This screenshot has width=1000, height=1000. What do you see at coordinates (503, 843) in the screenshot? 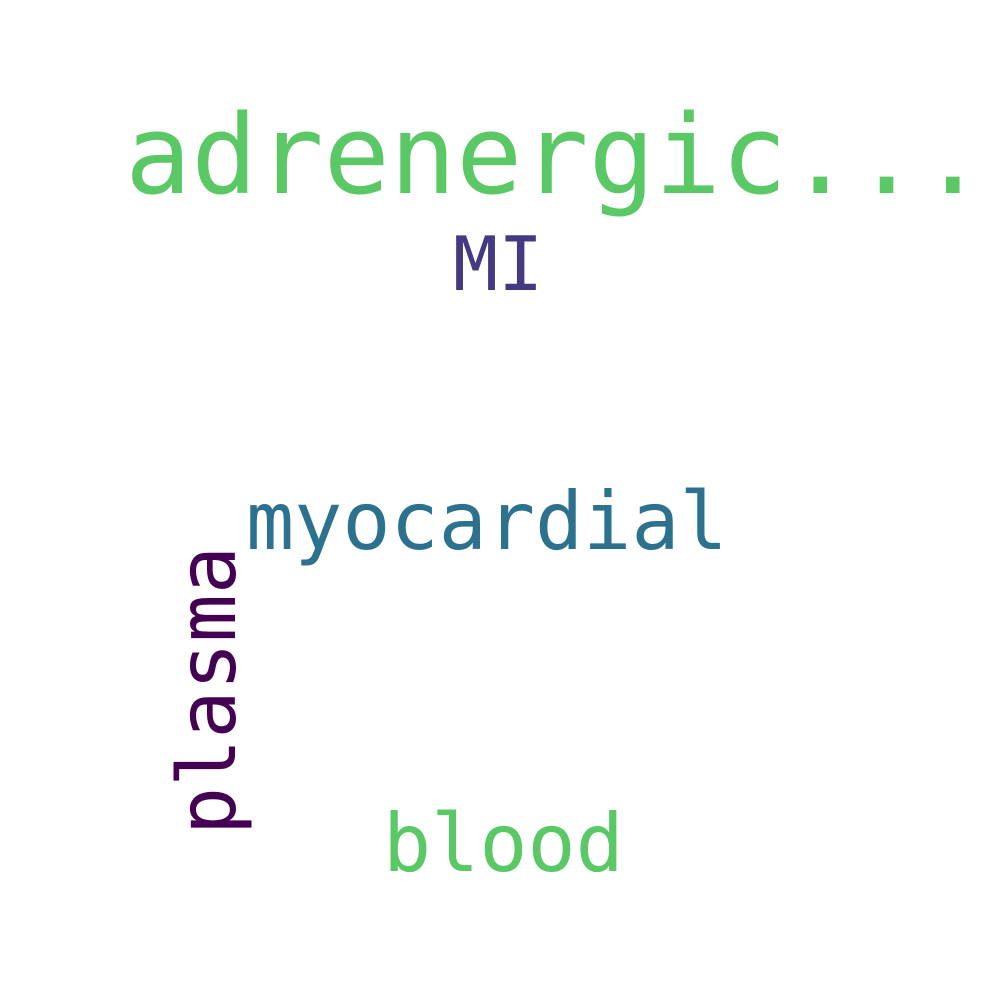
I see `word-blood: blood` at bounding box center [503, 843].